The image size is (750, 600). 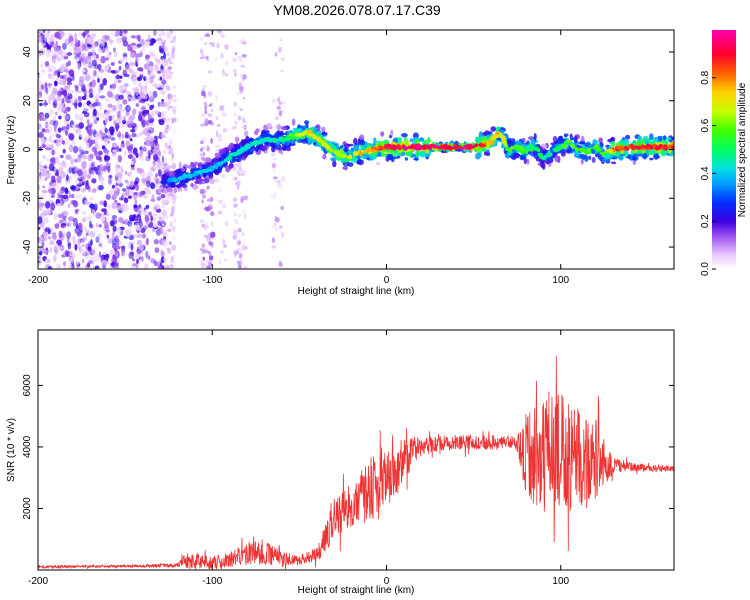 I want to click on x-tick-label: -100, so click(x=212, y=280).